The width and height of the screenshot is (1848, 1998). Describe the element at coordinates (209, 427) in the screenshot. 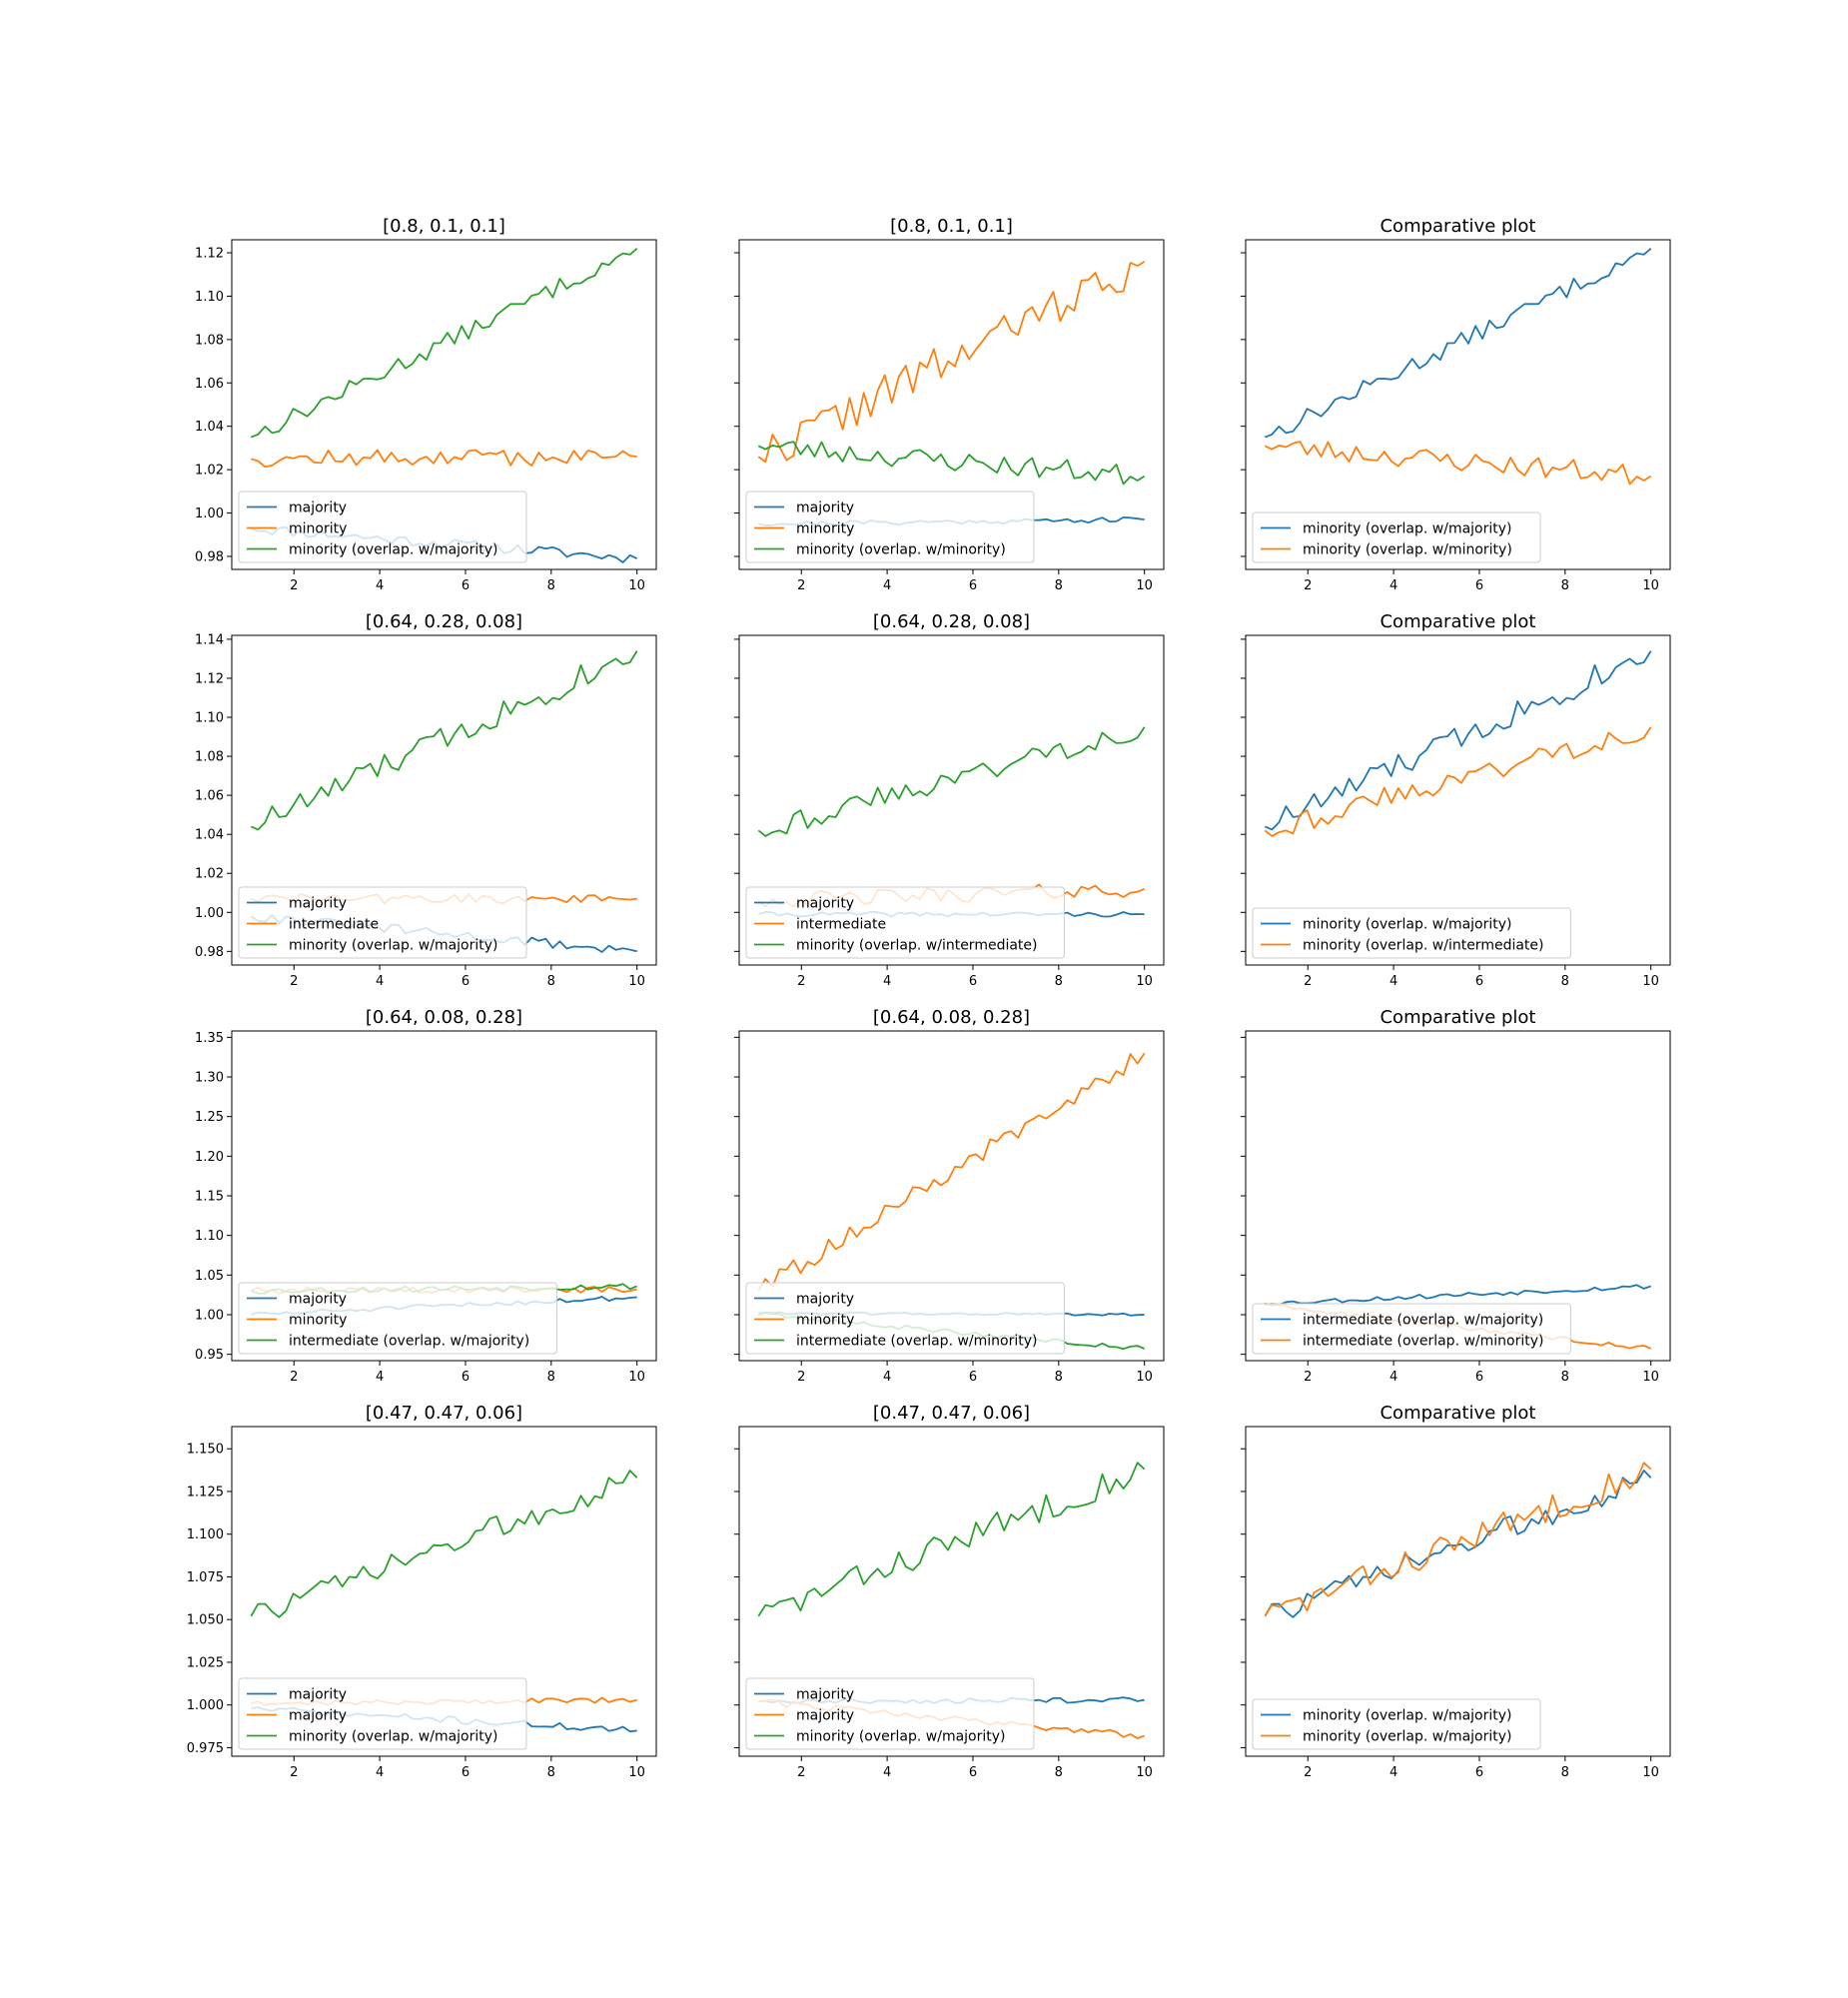

I see `y-tick-label: 1.04` at that location.